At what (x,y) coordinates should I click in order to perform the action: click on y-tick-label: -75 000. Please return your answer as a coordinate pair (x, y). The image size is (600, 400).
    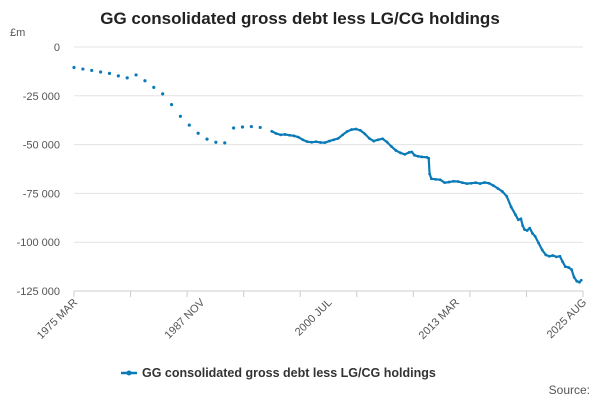
    Looking at the image, I should click on (41, 194).